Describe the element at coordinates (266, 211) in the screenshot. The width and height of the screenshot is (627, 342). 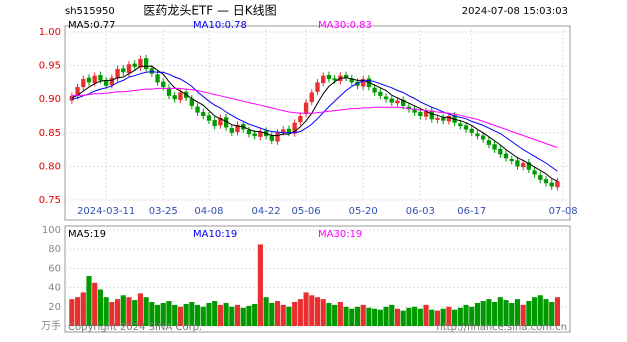
I see `x-tick-label: 04-22` at that location.